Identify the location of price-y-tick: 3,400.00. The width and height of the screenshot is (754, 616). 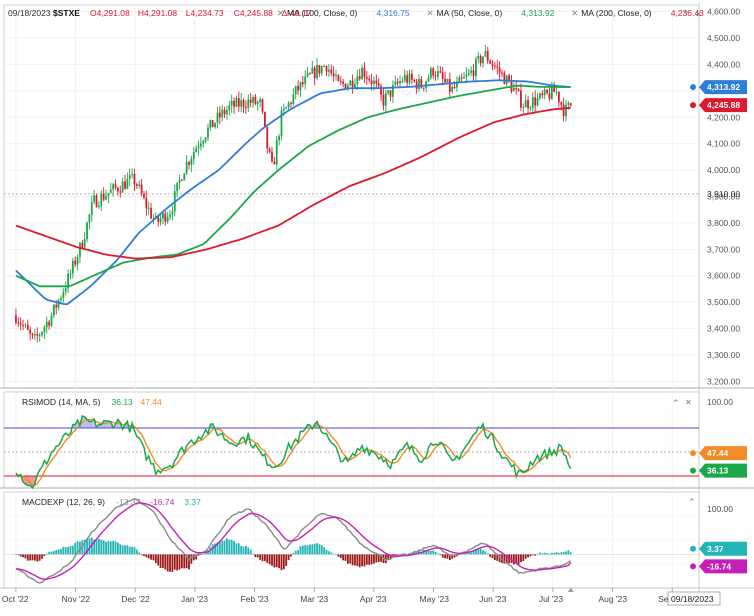
(723, 329).